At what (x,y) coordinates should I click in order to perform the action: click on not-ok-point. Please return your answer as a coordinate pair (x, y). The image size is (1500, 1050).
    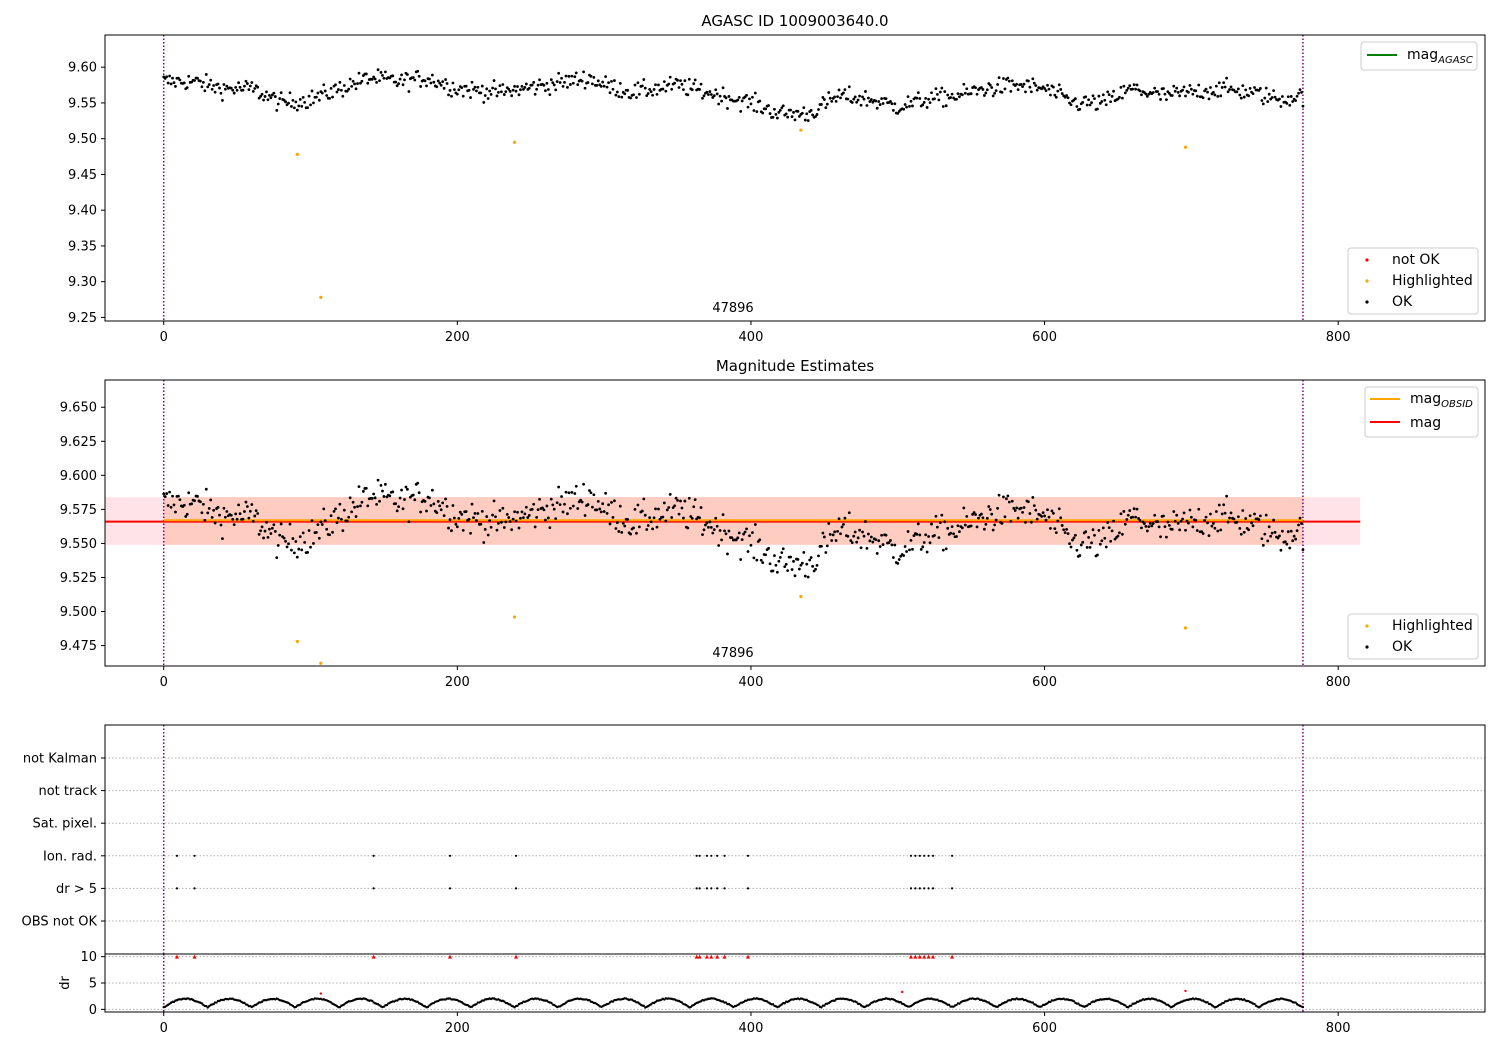
    Looking at the image, I should click on (321, 993).